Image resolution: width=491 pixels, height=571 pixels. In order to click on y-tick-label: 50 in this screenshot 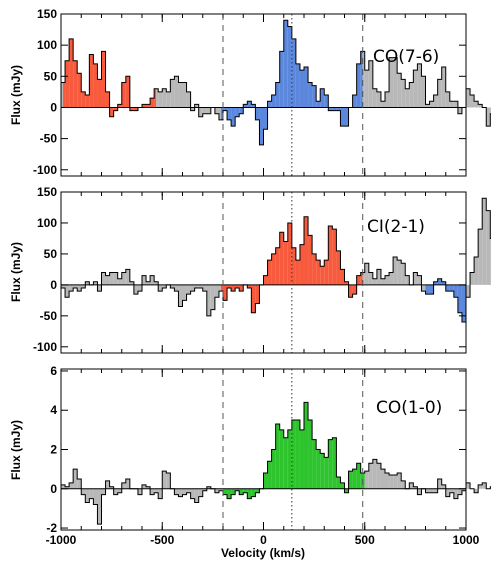, I will do `click(51, 254)`.